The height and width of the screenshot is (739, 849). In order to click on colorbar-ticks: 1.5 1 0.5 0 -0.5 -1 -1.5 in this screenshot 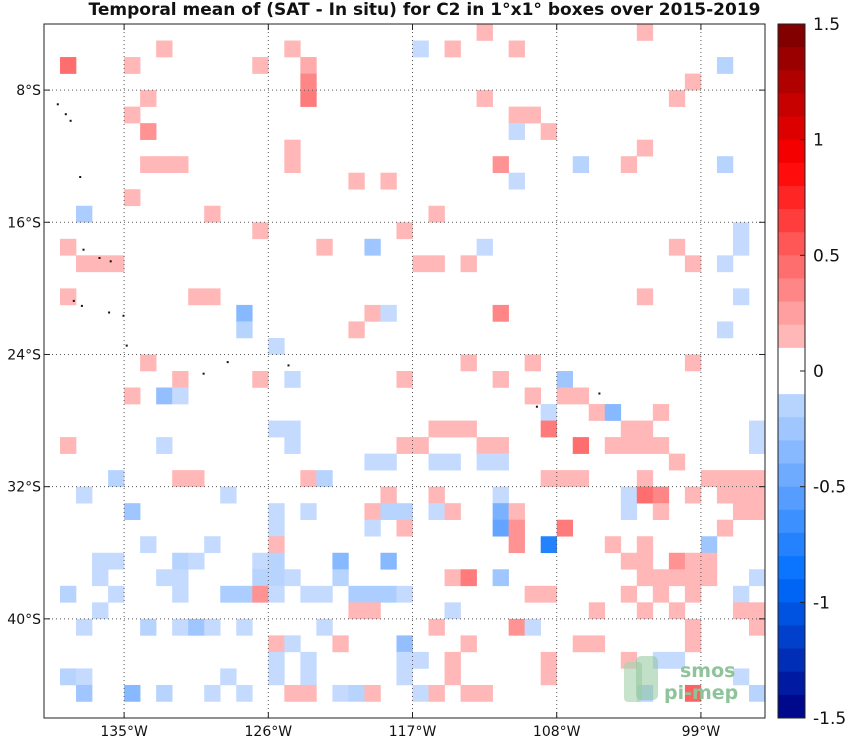, I will do `click(823, 372)`.